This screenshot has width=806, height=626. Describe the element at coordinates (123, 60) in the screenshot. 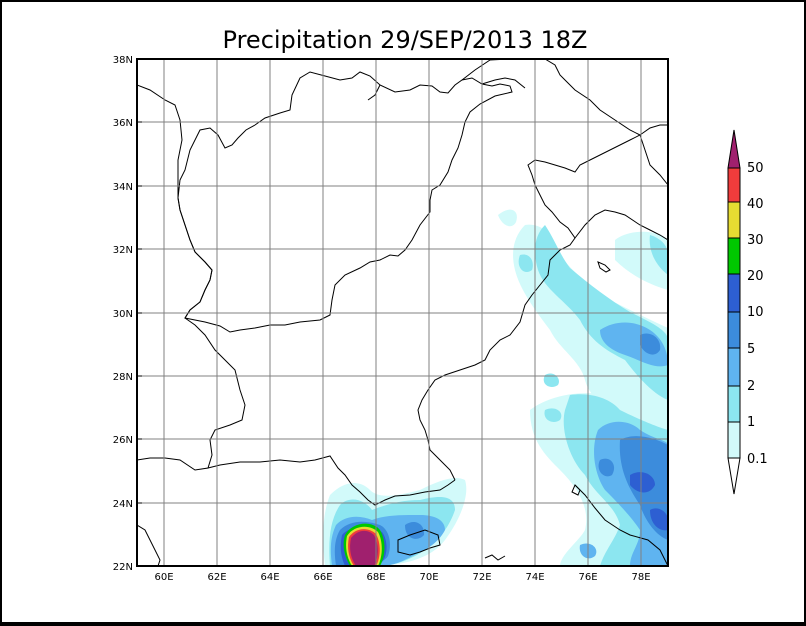

I see `lat-label: 38N` at that location.